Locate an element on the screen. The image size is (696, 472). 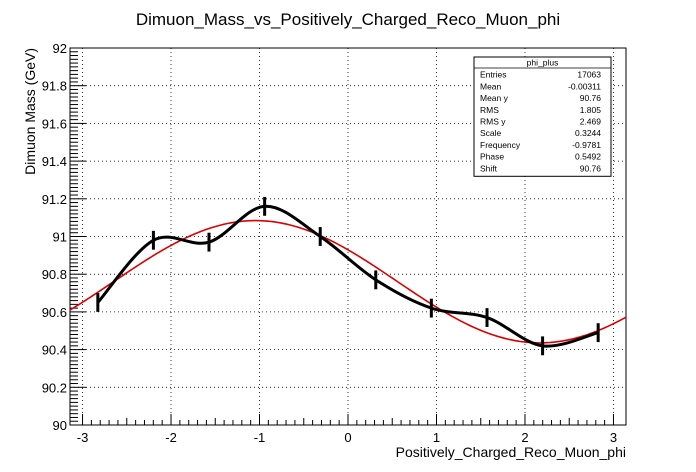
stats-box-title: phi_plus is located at coordinates (543, 63).